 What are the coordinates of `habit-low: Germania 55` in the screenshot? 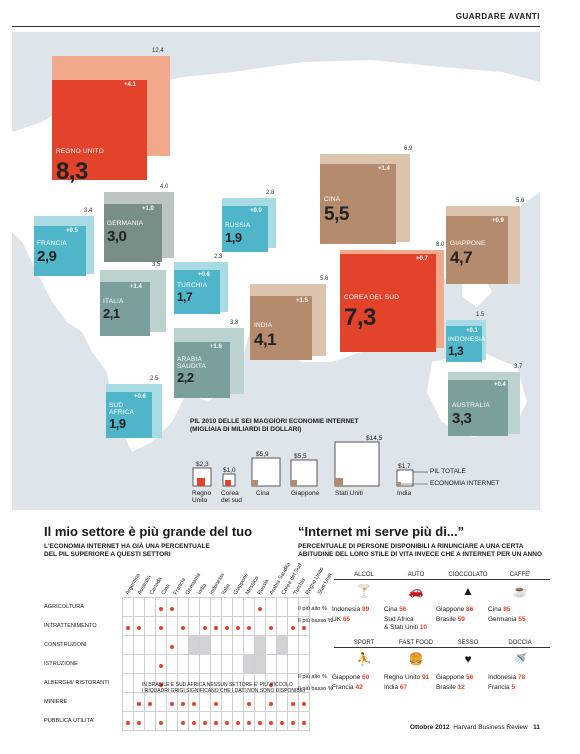 It's located at (507, 620).